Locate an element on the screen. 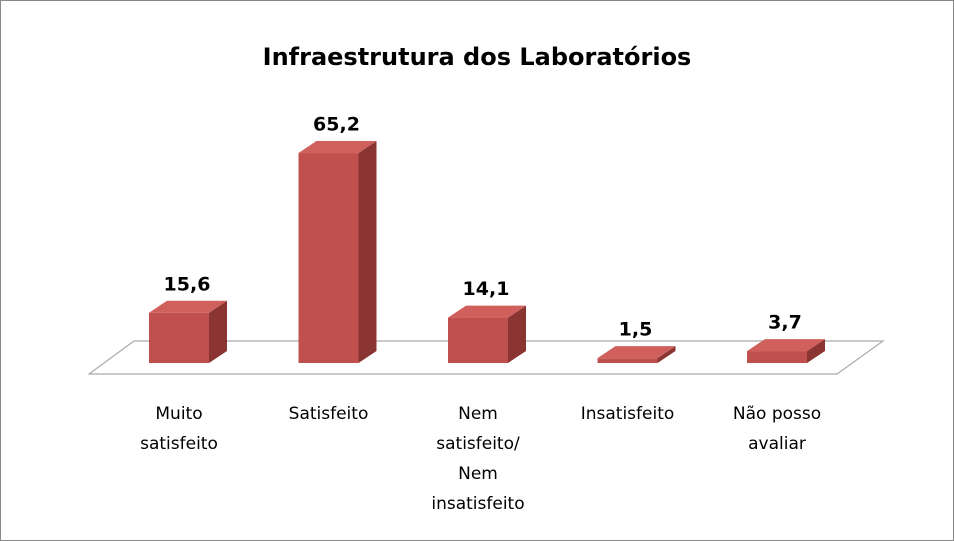 Image resolution: width=954 pixels, height=541 pixels. x-tick-label: Muito satisfeito is located at coordinates (179, 429).